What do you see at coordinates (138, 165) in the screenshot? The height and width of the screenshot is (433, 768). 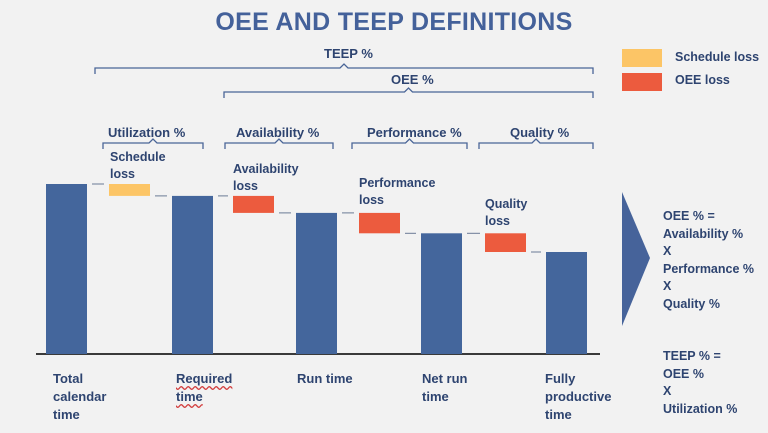 I see `schedule-loss-label: Schedule loss` at bounding box center [138, 165].